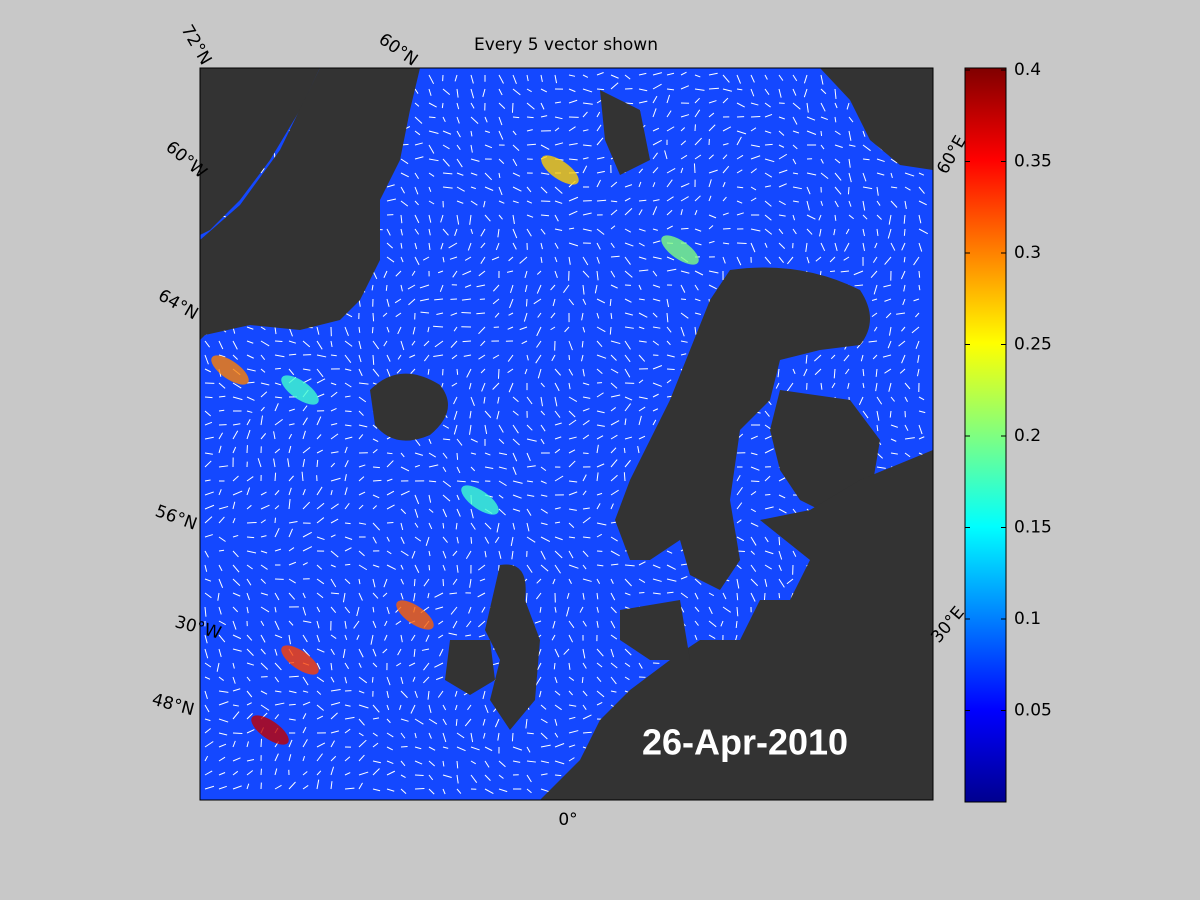 The image size is (1200, 900). Describe the element at coordinates (680, 250) in the screenshot. I see `speed-patch` at that location.